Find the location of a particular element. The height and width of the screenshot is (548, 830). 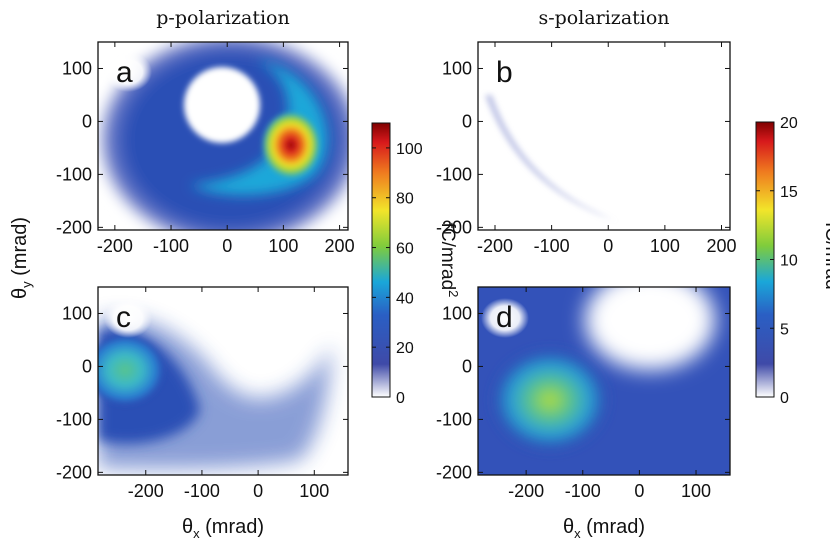

heatmap-b is located at coordinates (604, 136).